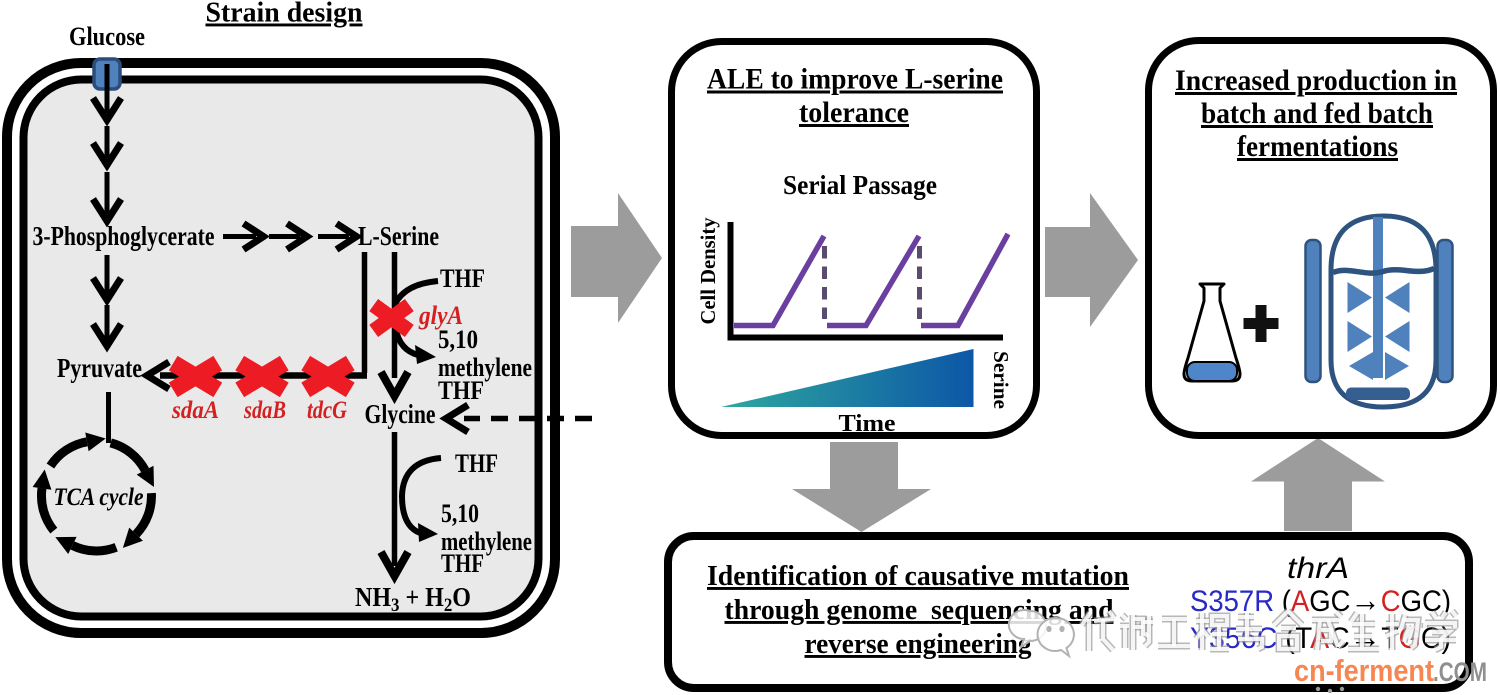  What do you see at coordinates (918, 576) in the screenshot?
I see `svg-text:Identification of causative mu: Identification of causative mutation` at bounding box center [918, 576].